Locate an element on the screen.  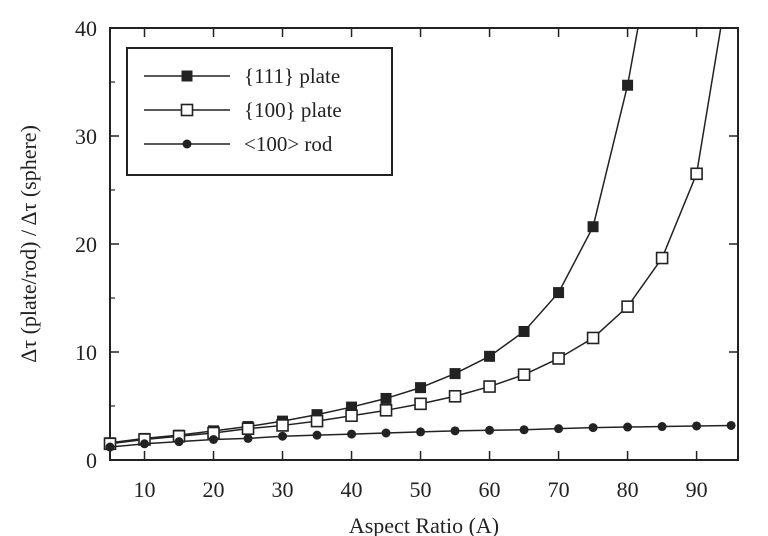
x-tick-label: 80 is located at coordinates (628, 489).